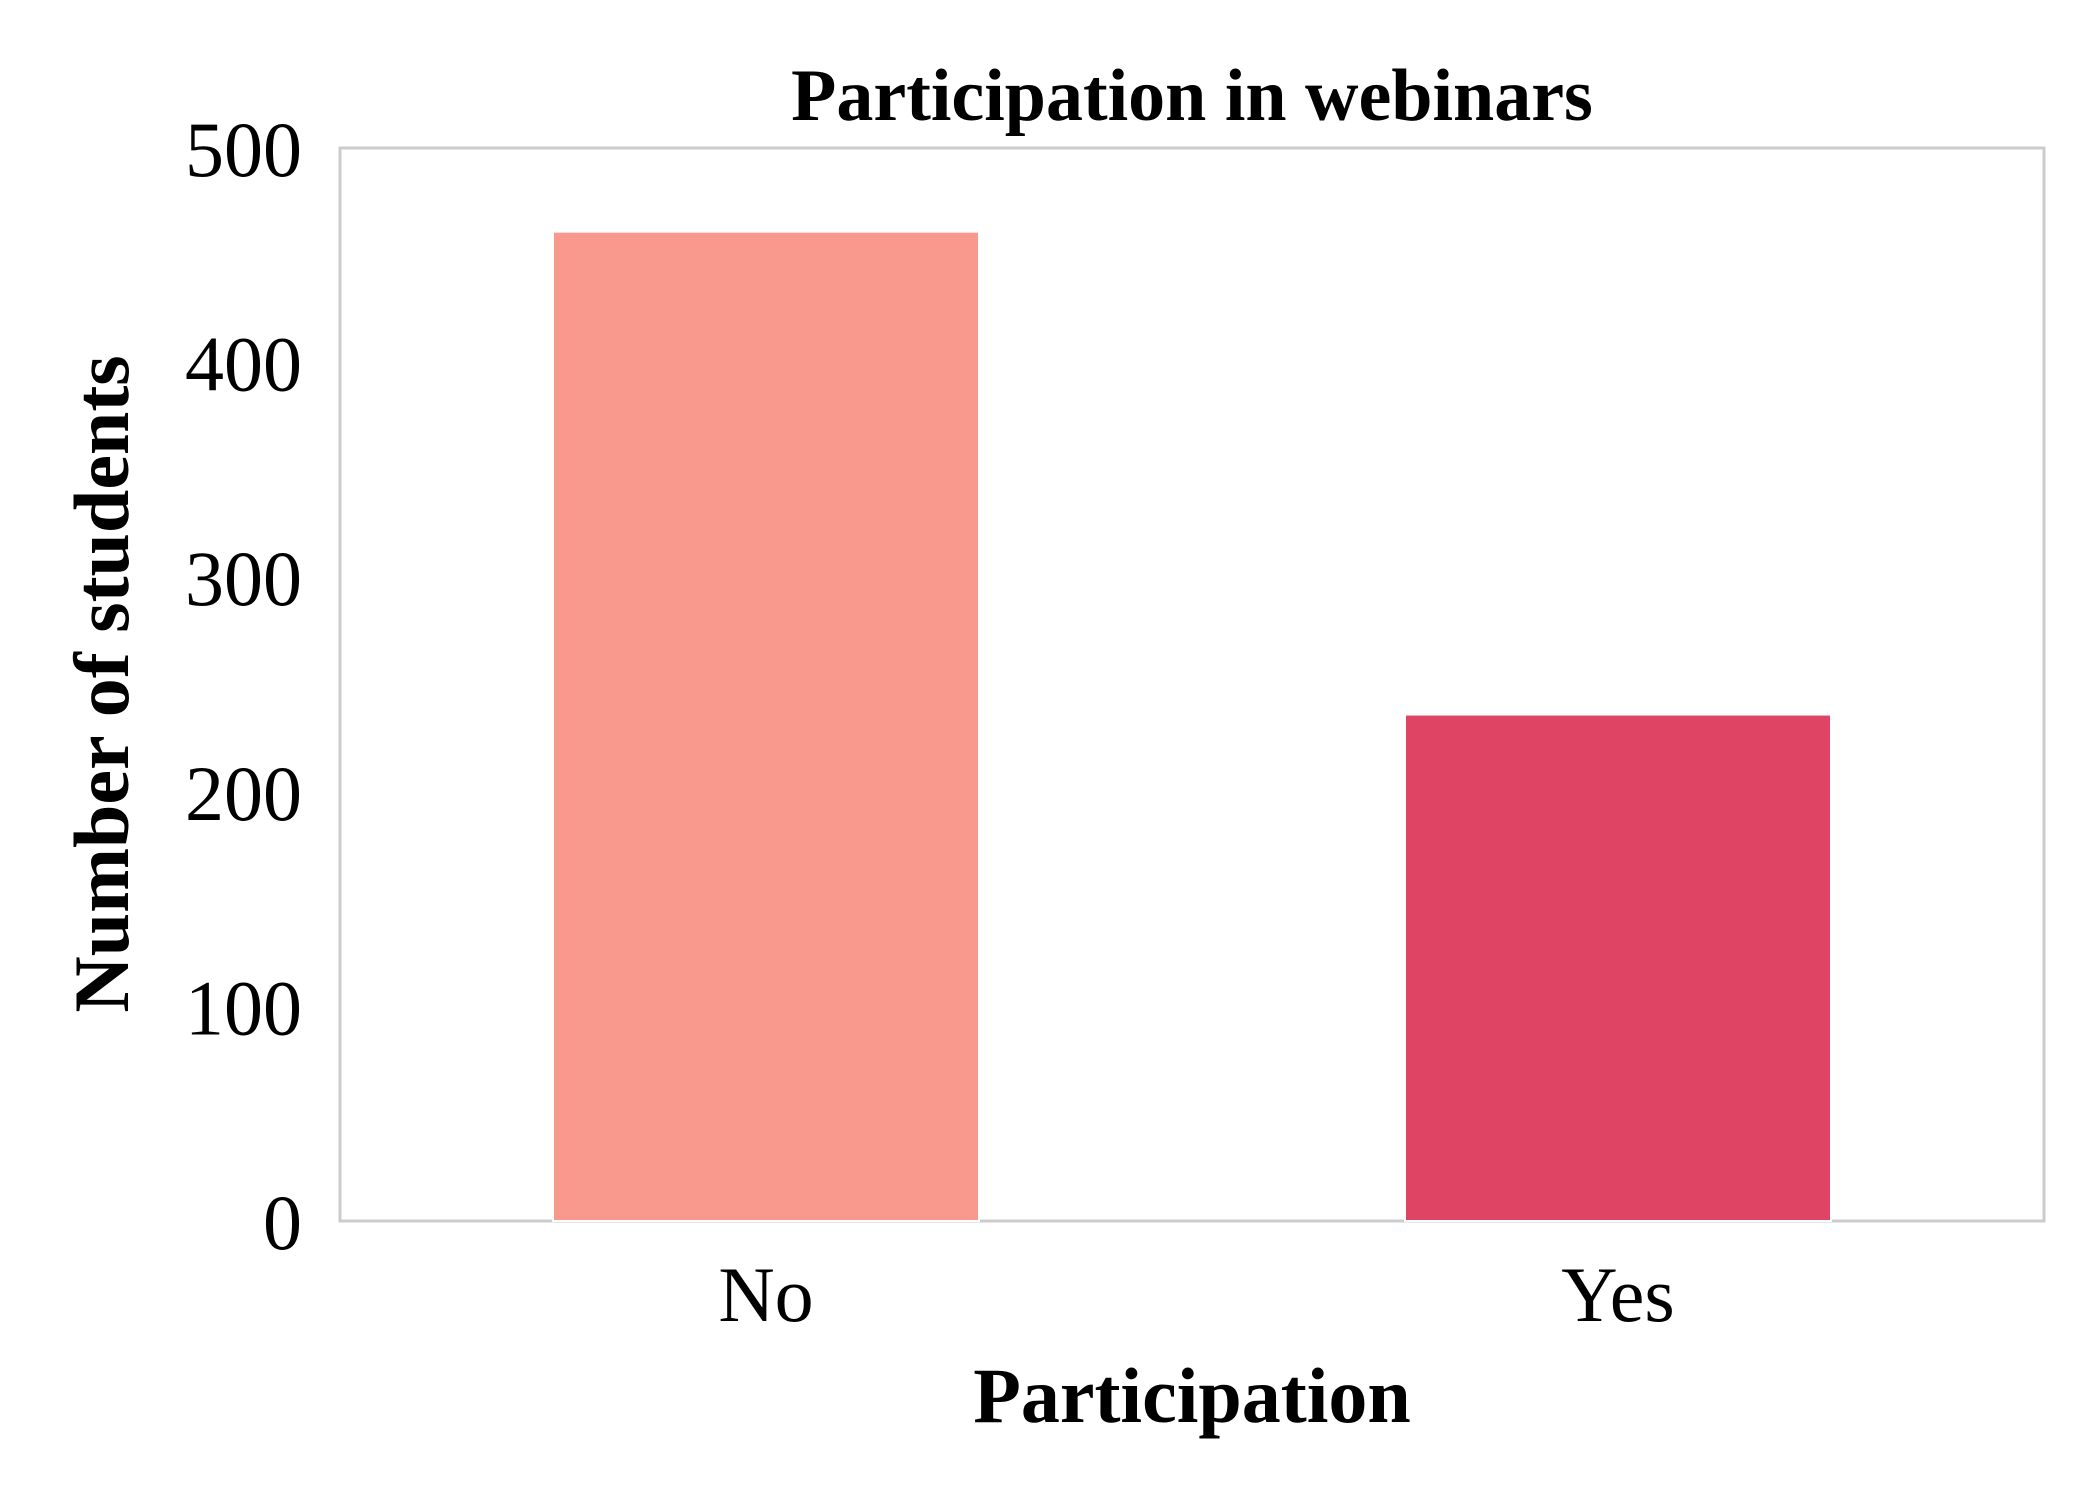 The height and width of the screenshot is (1505, 2100). I want to click on y-axis-label: Number of students, so click(101, 683).